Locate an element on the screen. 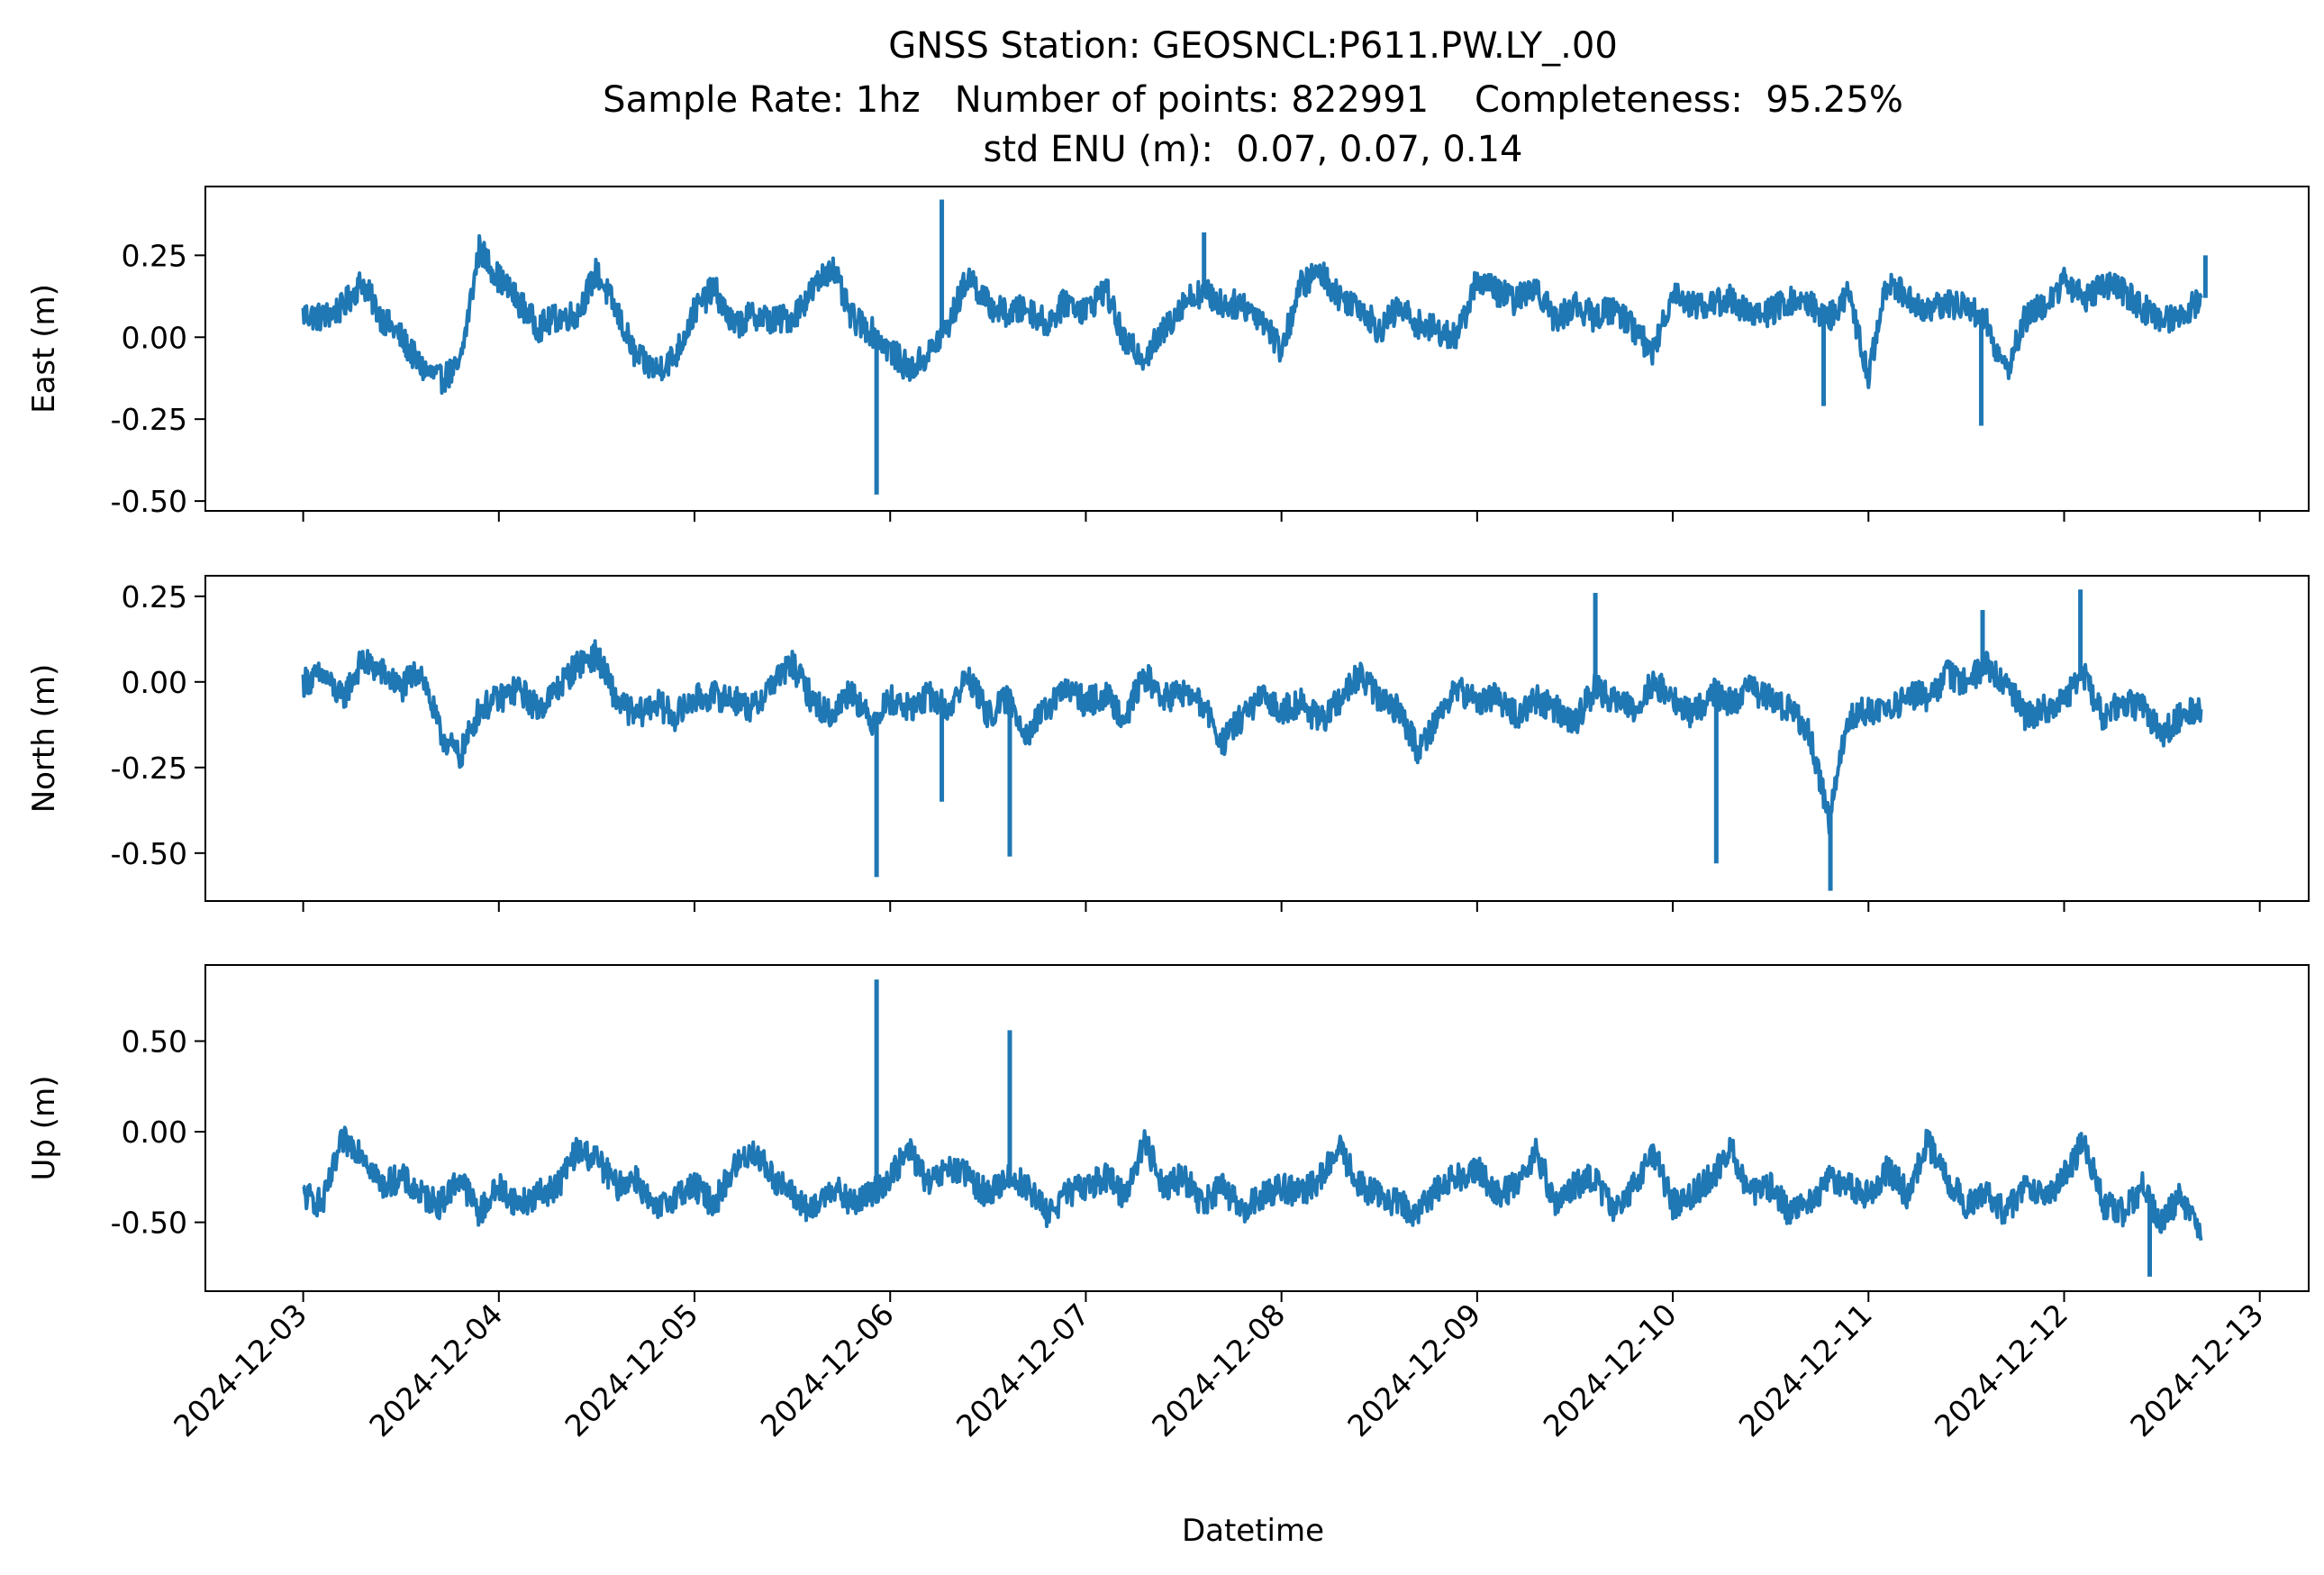 Image resolution: width=2324 pixels, height=1575 pixels. east-series-line is located at coordinates (1252, 314).